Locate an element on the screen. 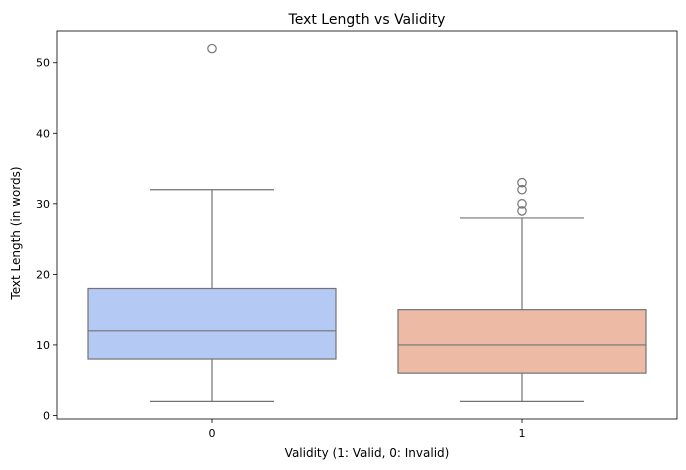 The image size is (686, 470). chart-title: Text Length vs Validity is located at coordinates (367, 20).